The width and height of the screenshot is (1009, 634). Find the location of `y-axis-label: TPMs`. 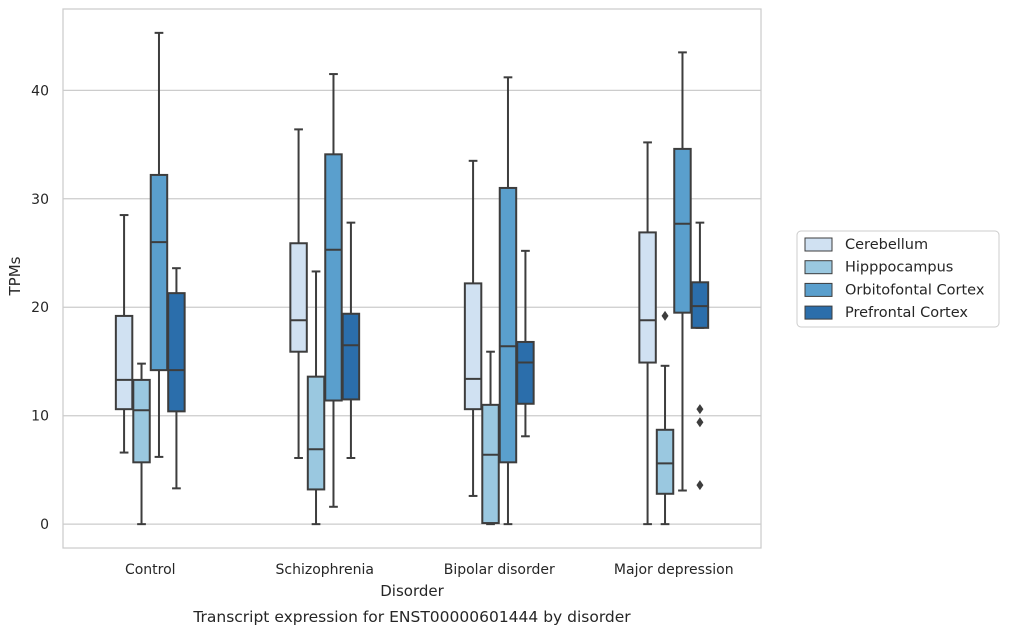

y-axis-label: TPMs is located at coordinates (15, 276).